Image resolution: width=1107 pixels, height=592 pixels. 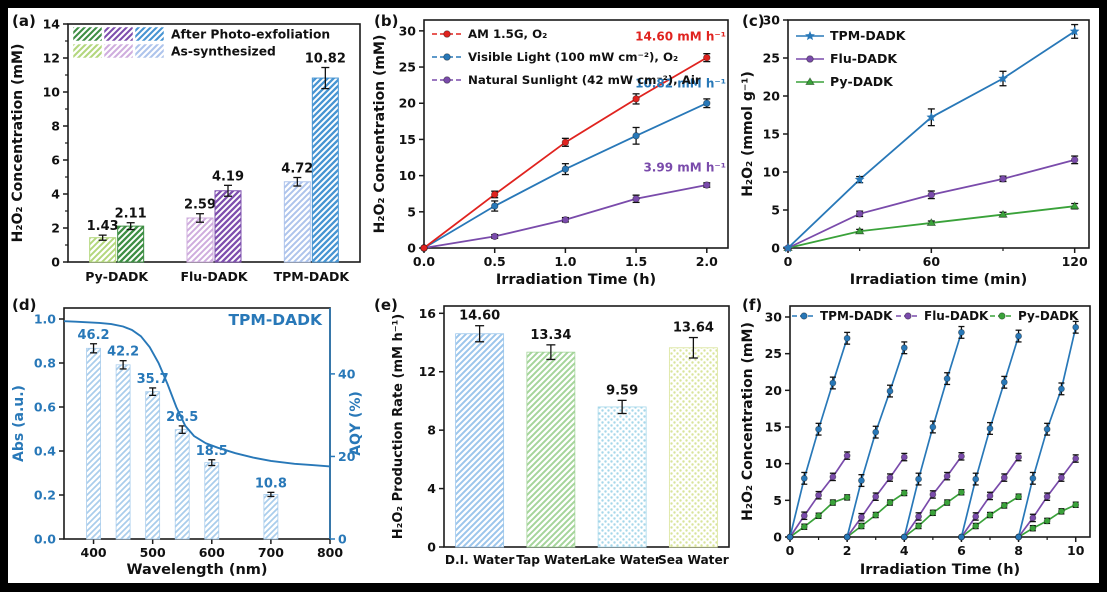 I want to click on svg-text: Abs (a.u.), so click(x=19, y=423).